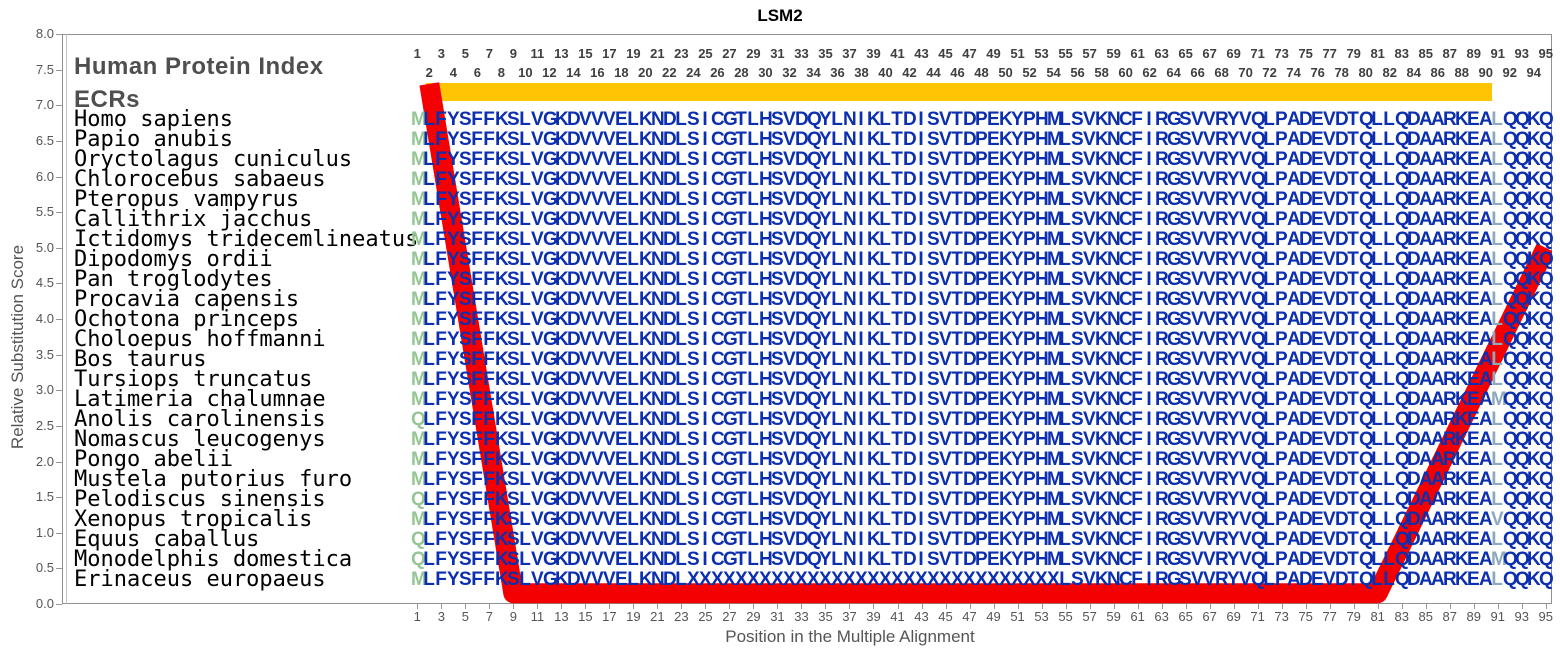 This screenshot has width=1560, height=650. Describe the element at coordinates (1437, 72) in the screenshot. I see `top-position-number: 86` at that location.